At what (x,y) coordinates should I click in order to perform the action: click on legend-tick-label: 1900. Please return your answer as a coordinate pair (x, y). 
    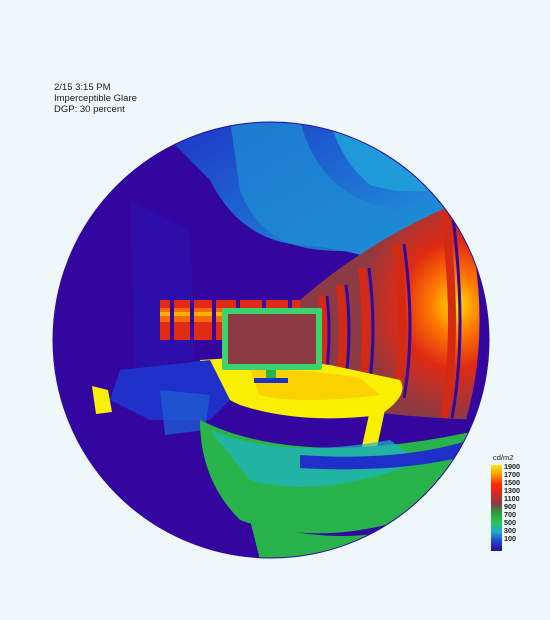
    Looking at the image, I should click on (512, 466).